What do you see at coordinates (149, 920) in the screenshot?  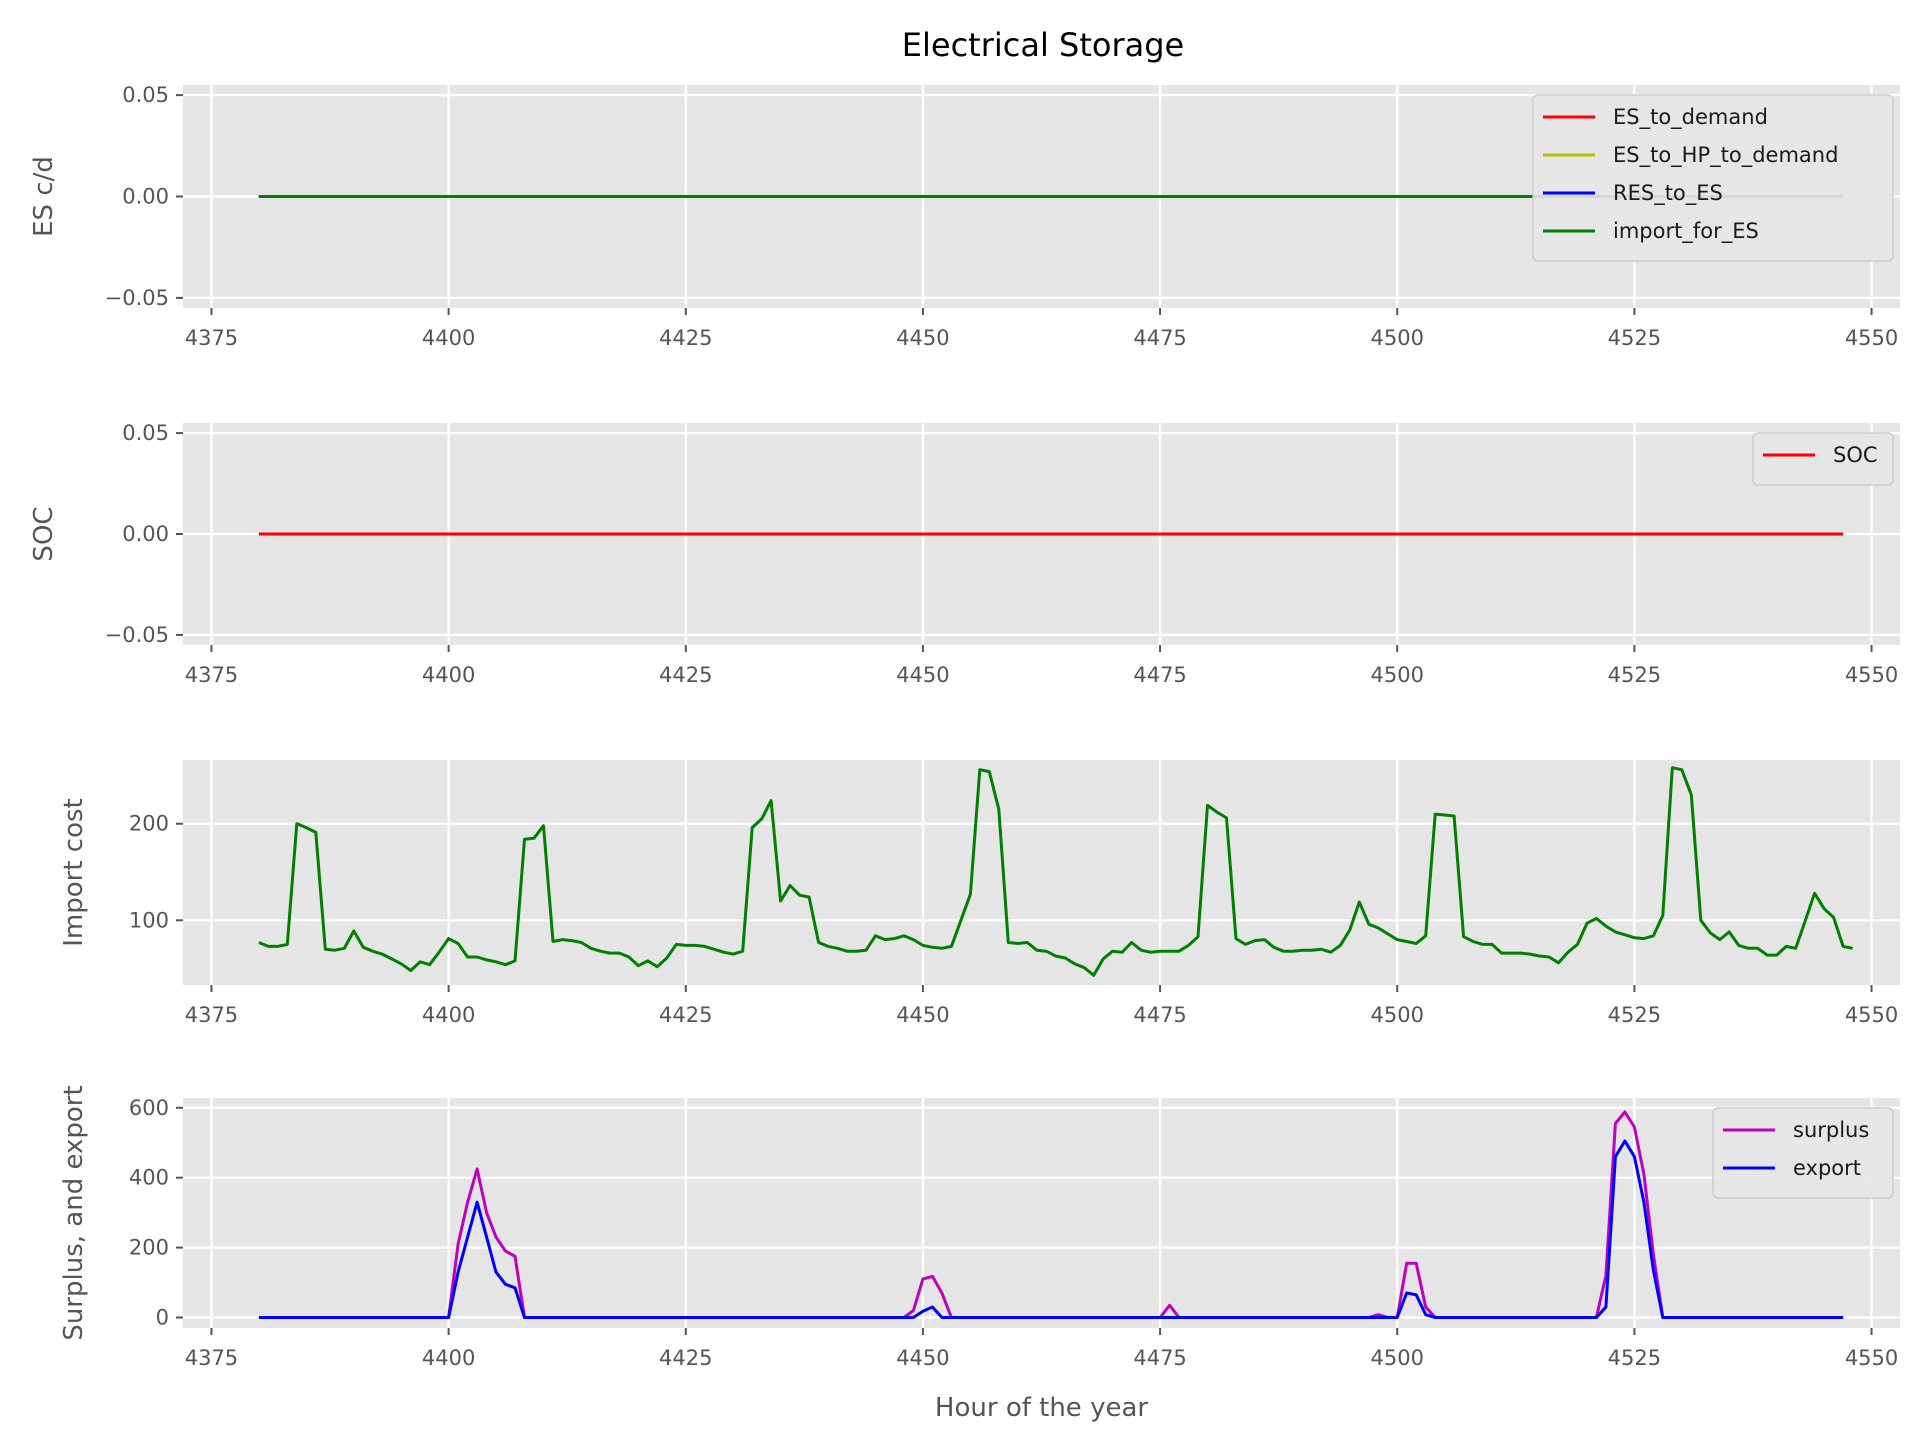 I see `import-cost-y-tick-label: 100` at bounding box center [149, 920].